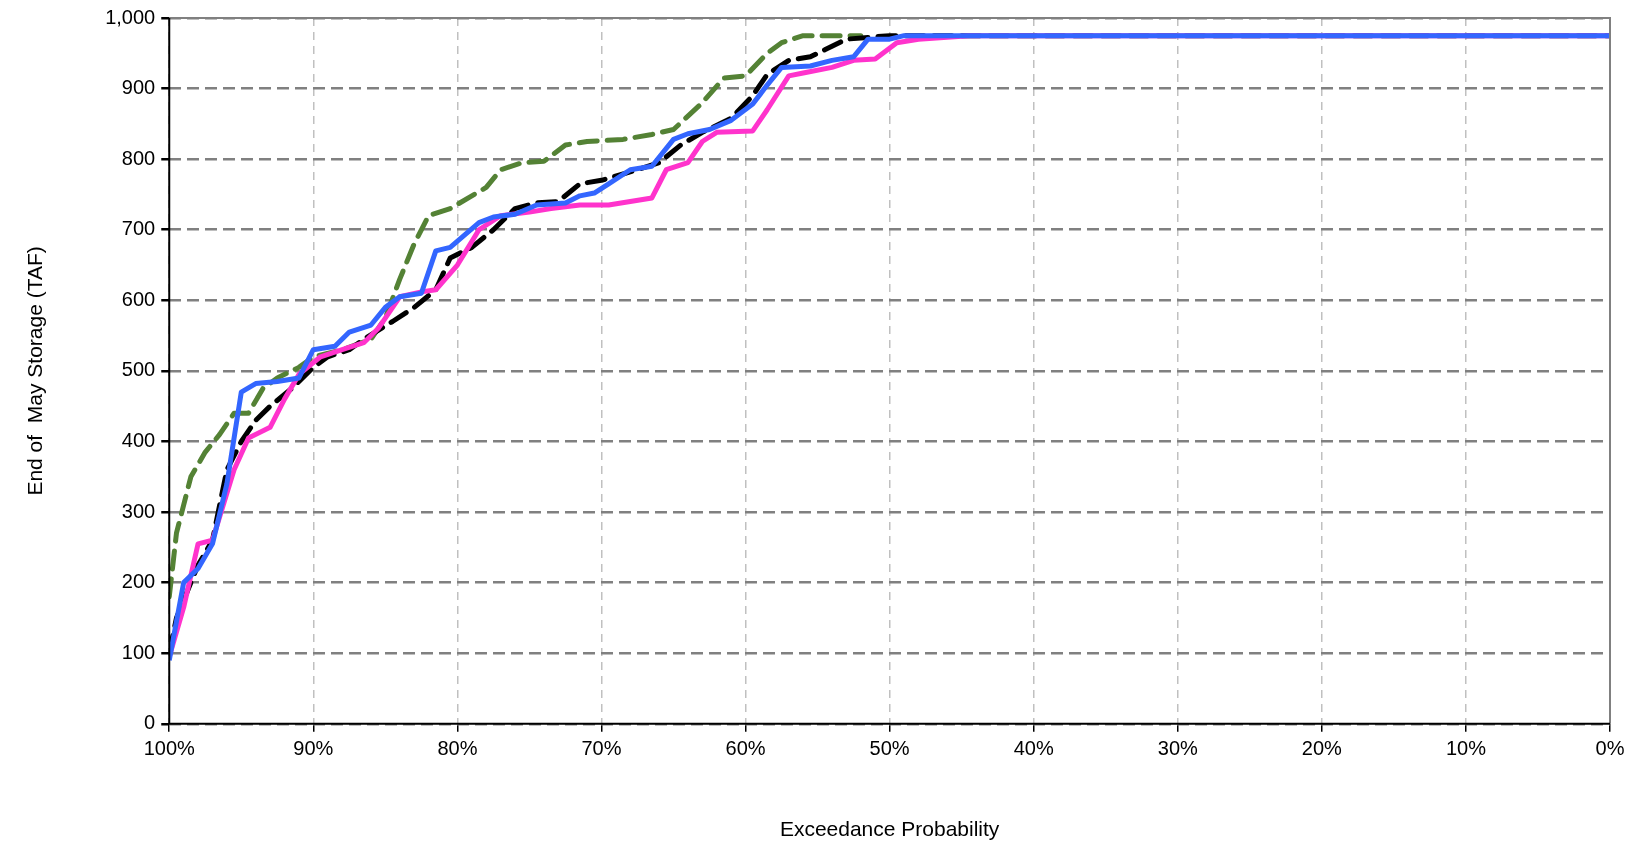 The image size is (1638, 857). I want to click on y-tick-label: 200, so click(138, 581).